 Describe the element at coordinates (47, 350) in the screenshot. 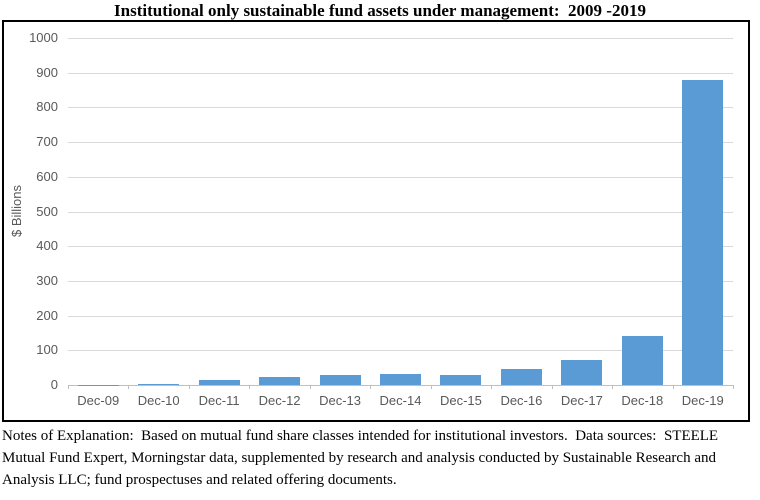

I see `y-tick-label: 100` at that location.